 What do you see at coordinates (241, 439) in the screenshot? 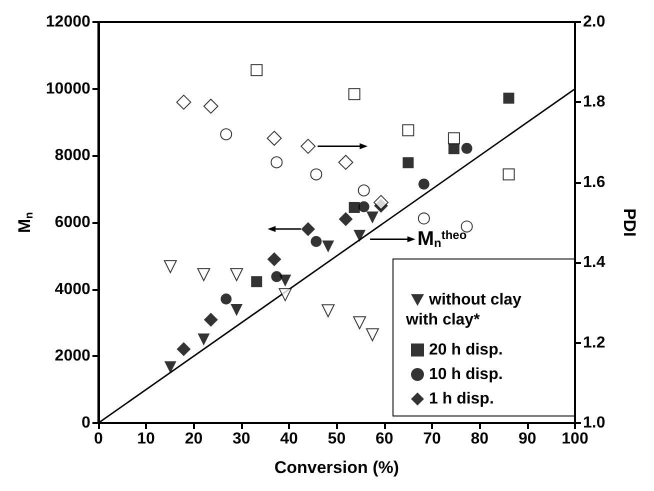
I see `x-tick-label: 30` at bounding box center [241, 439].